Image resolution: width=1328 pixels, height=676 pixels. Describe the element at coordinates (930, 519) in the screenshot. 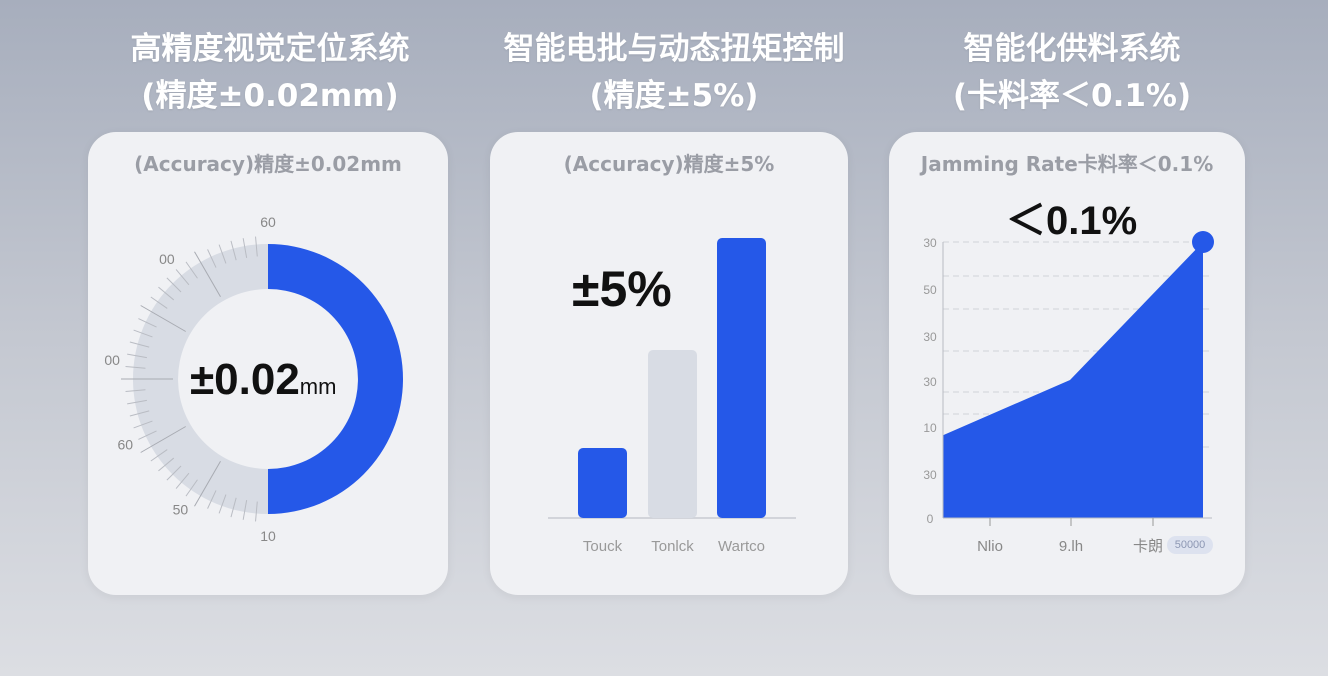

I see `y-tick-label: 0` at that location.